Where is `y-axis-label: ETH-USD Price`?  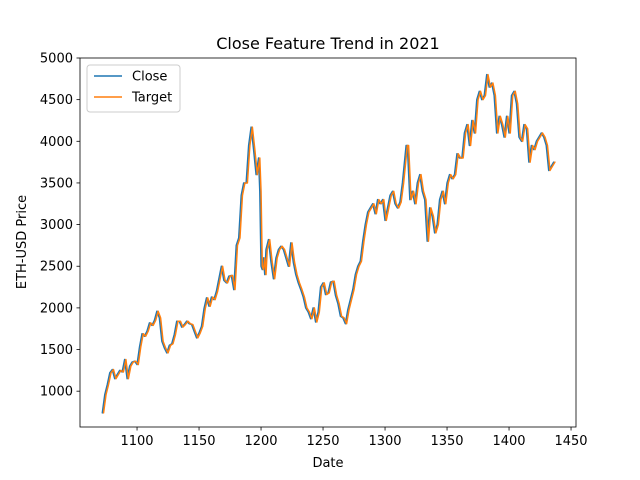 y-axis-label: ETH-USD Price is located at coordinates (22, 242).